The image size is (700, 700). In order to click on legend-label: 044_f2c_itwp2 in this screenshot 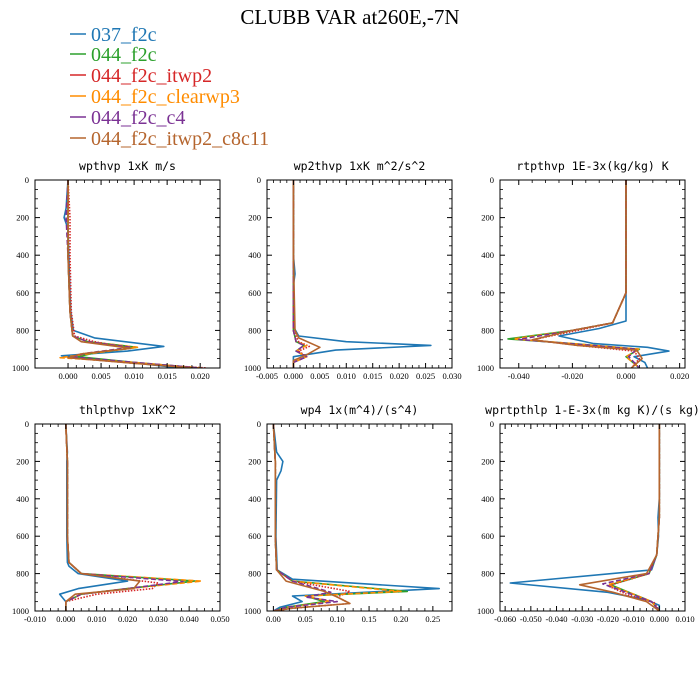, I will do `click(151, 76)`.